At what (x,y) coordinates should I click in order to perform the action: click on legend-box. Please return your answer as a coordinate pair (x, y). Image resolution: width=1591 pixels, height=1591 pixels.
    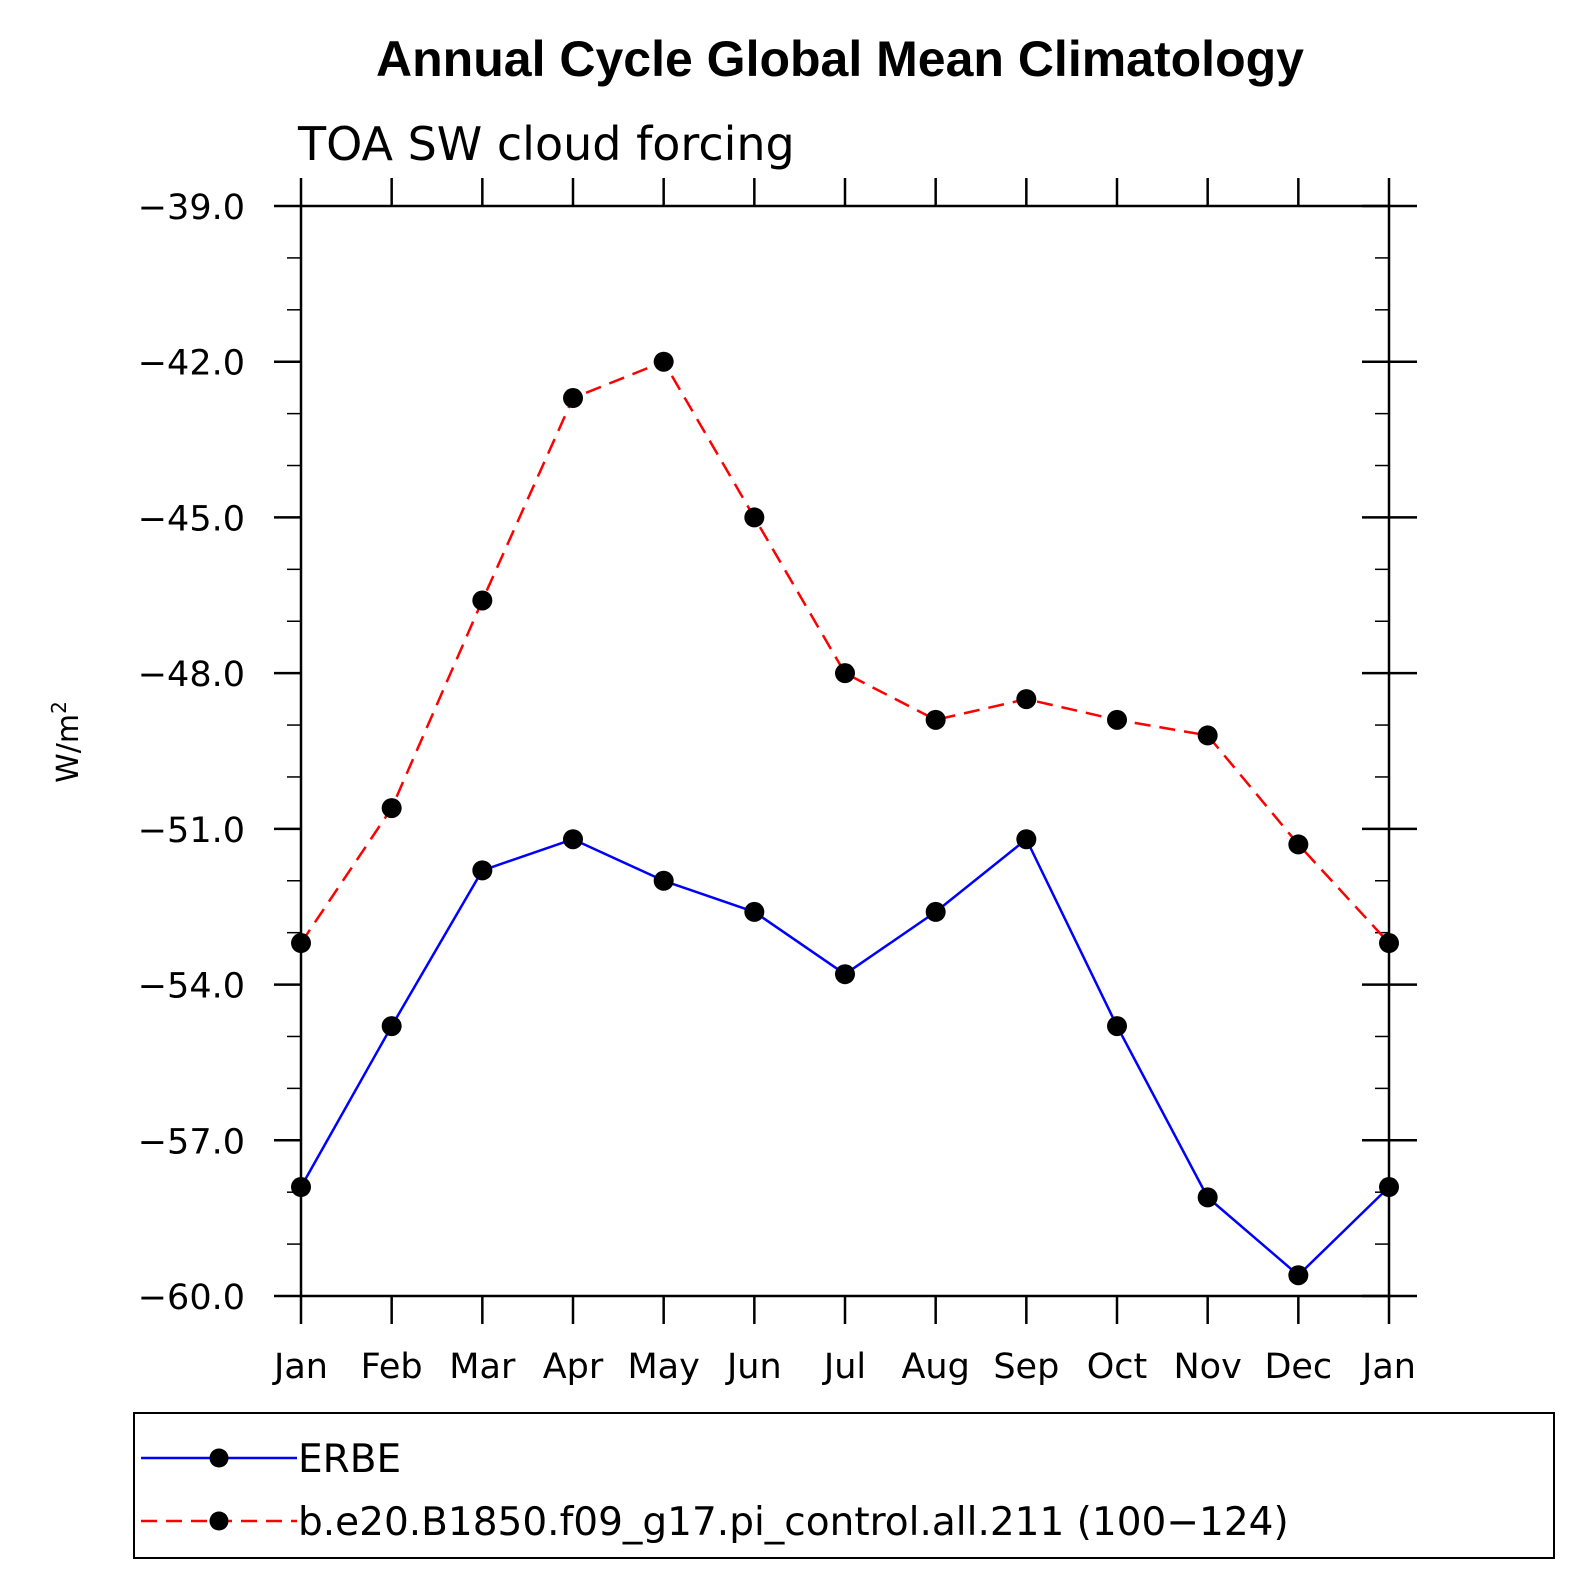
    Looking at the image, I should click on (844, 1485).